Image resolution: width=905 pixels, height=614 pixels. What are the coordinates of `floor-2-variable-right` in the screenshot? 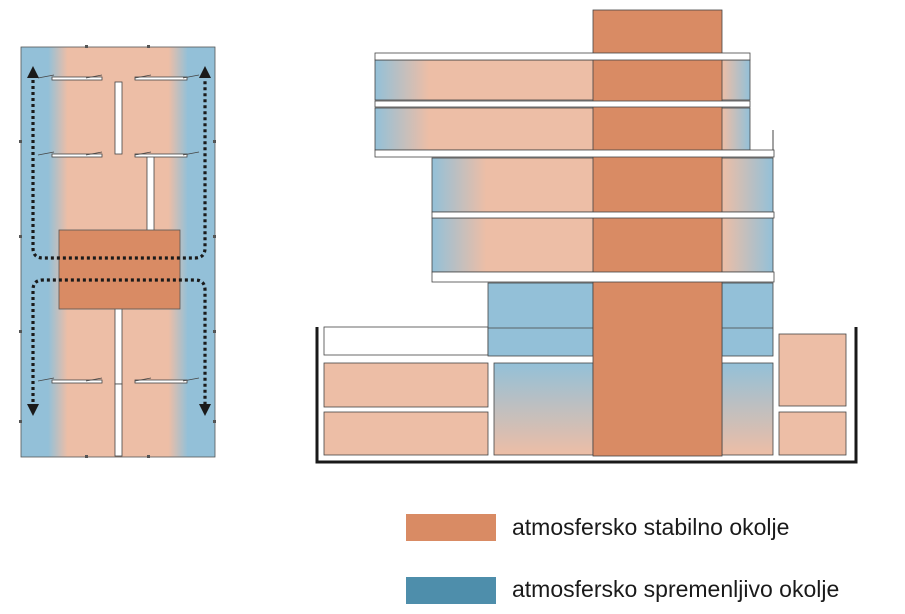 It's located at (747, 245).